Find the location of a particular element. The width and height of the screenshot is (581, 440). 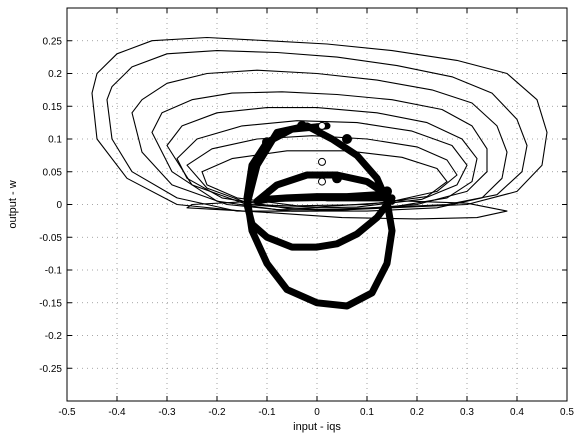

y-tick-label: -0.25 is located at coordinates (50, 369).